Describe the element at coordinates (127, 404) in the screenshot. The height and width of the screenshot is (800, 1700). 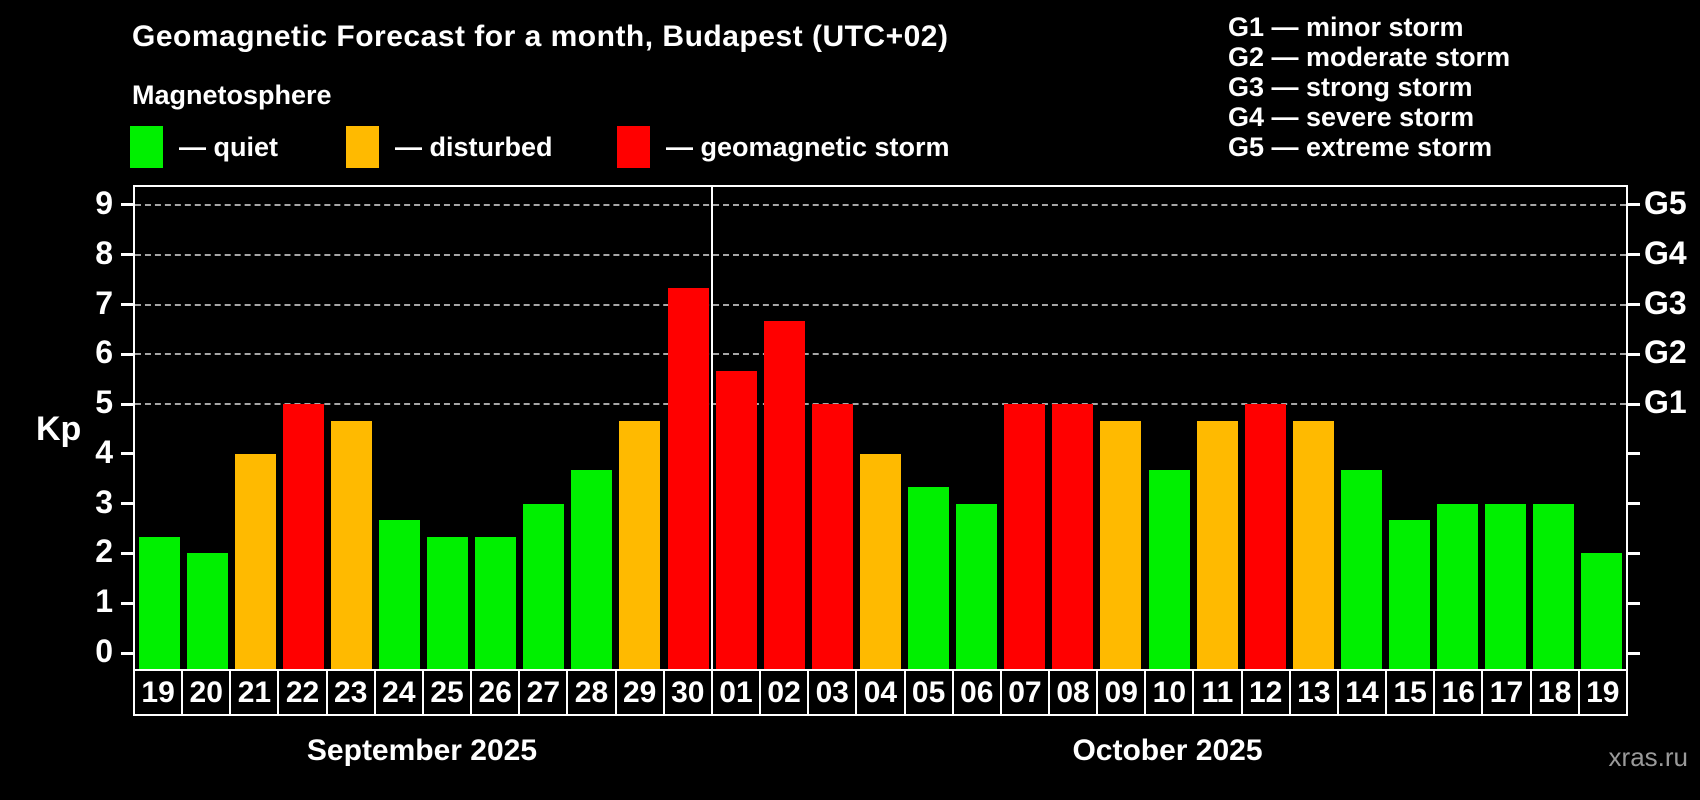
I see `left-tick-kp5` at that location.